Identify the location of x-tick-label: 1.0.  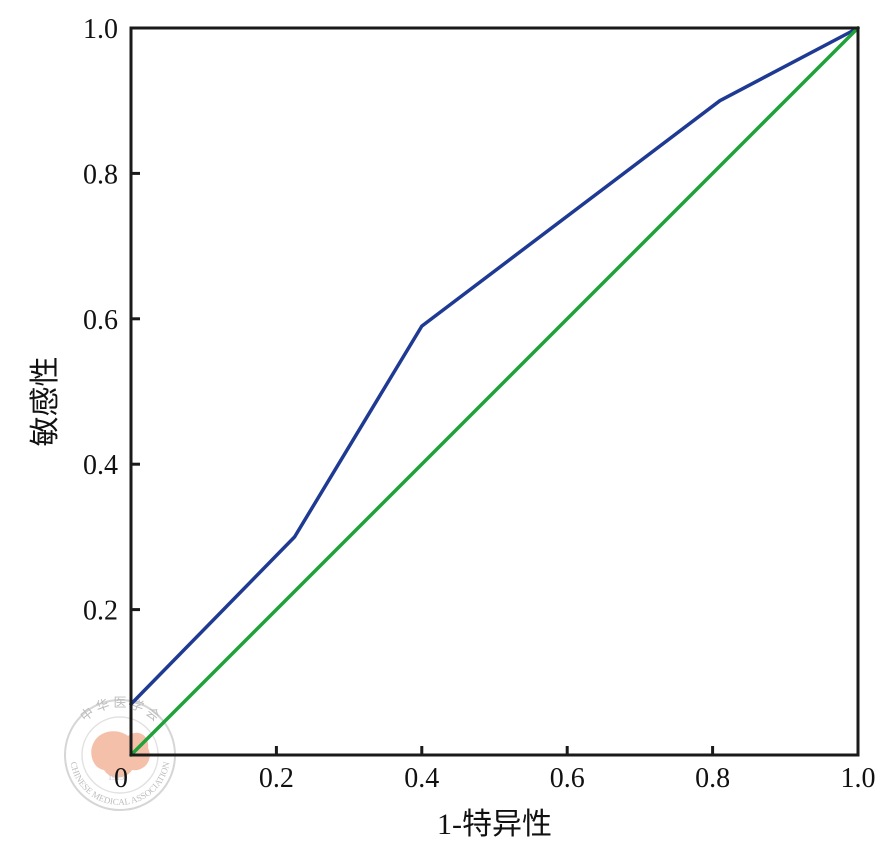
(858, 778).